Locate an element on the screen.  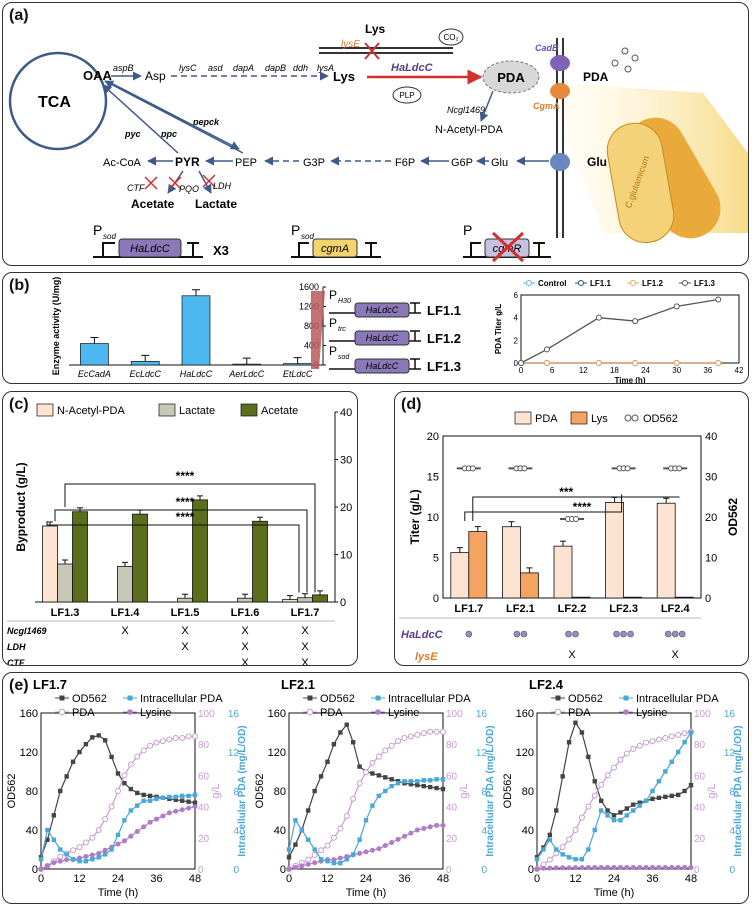
legend-label: Control is located at coordinates (552, 283).